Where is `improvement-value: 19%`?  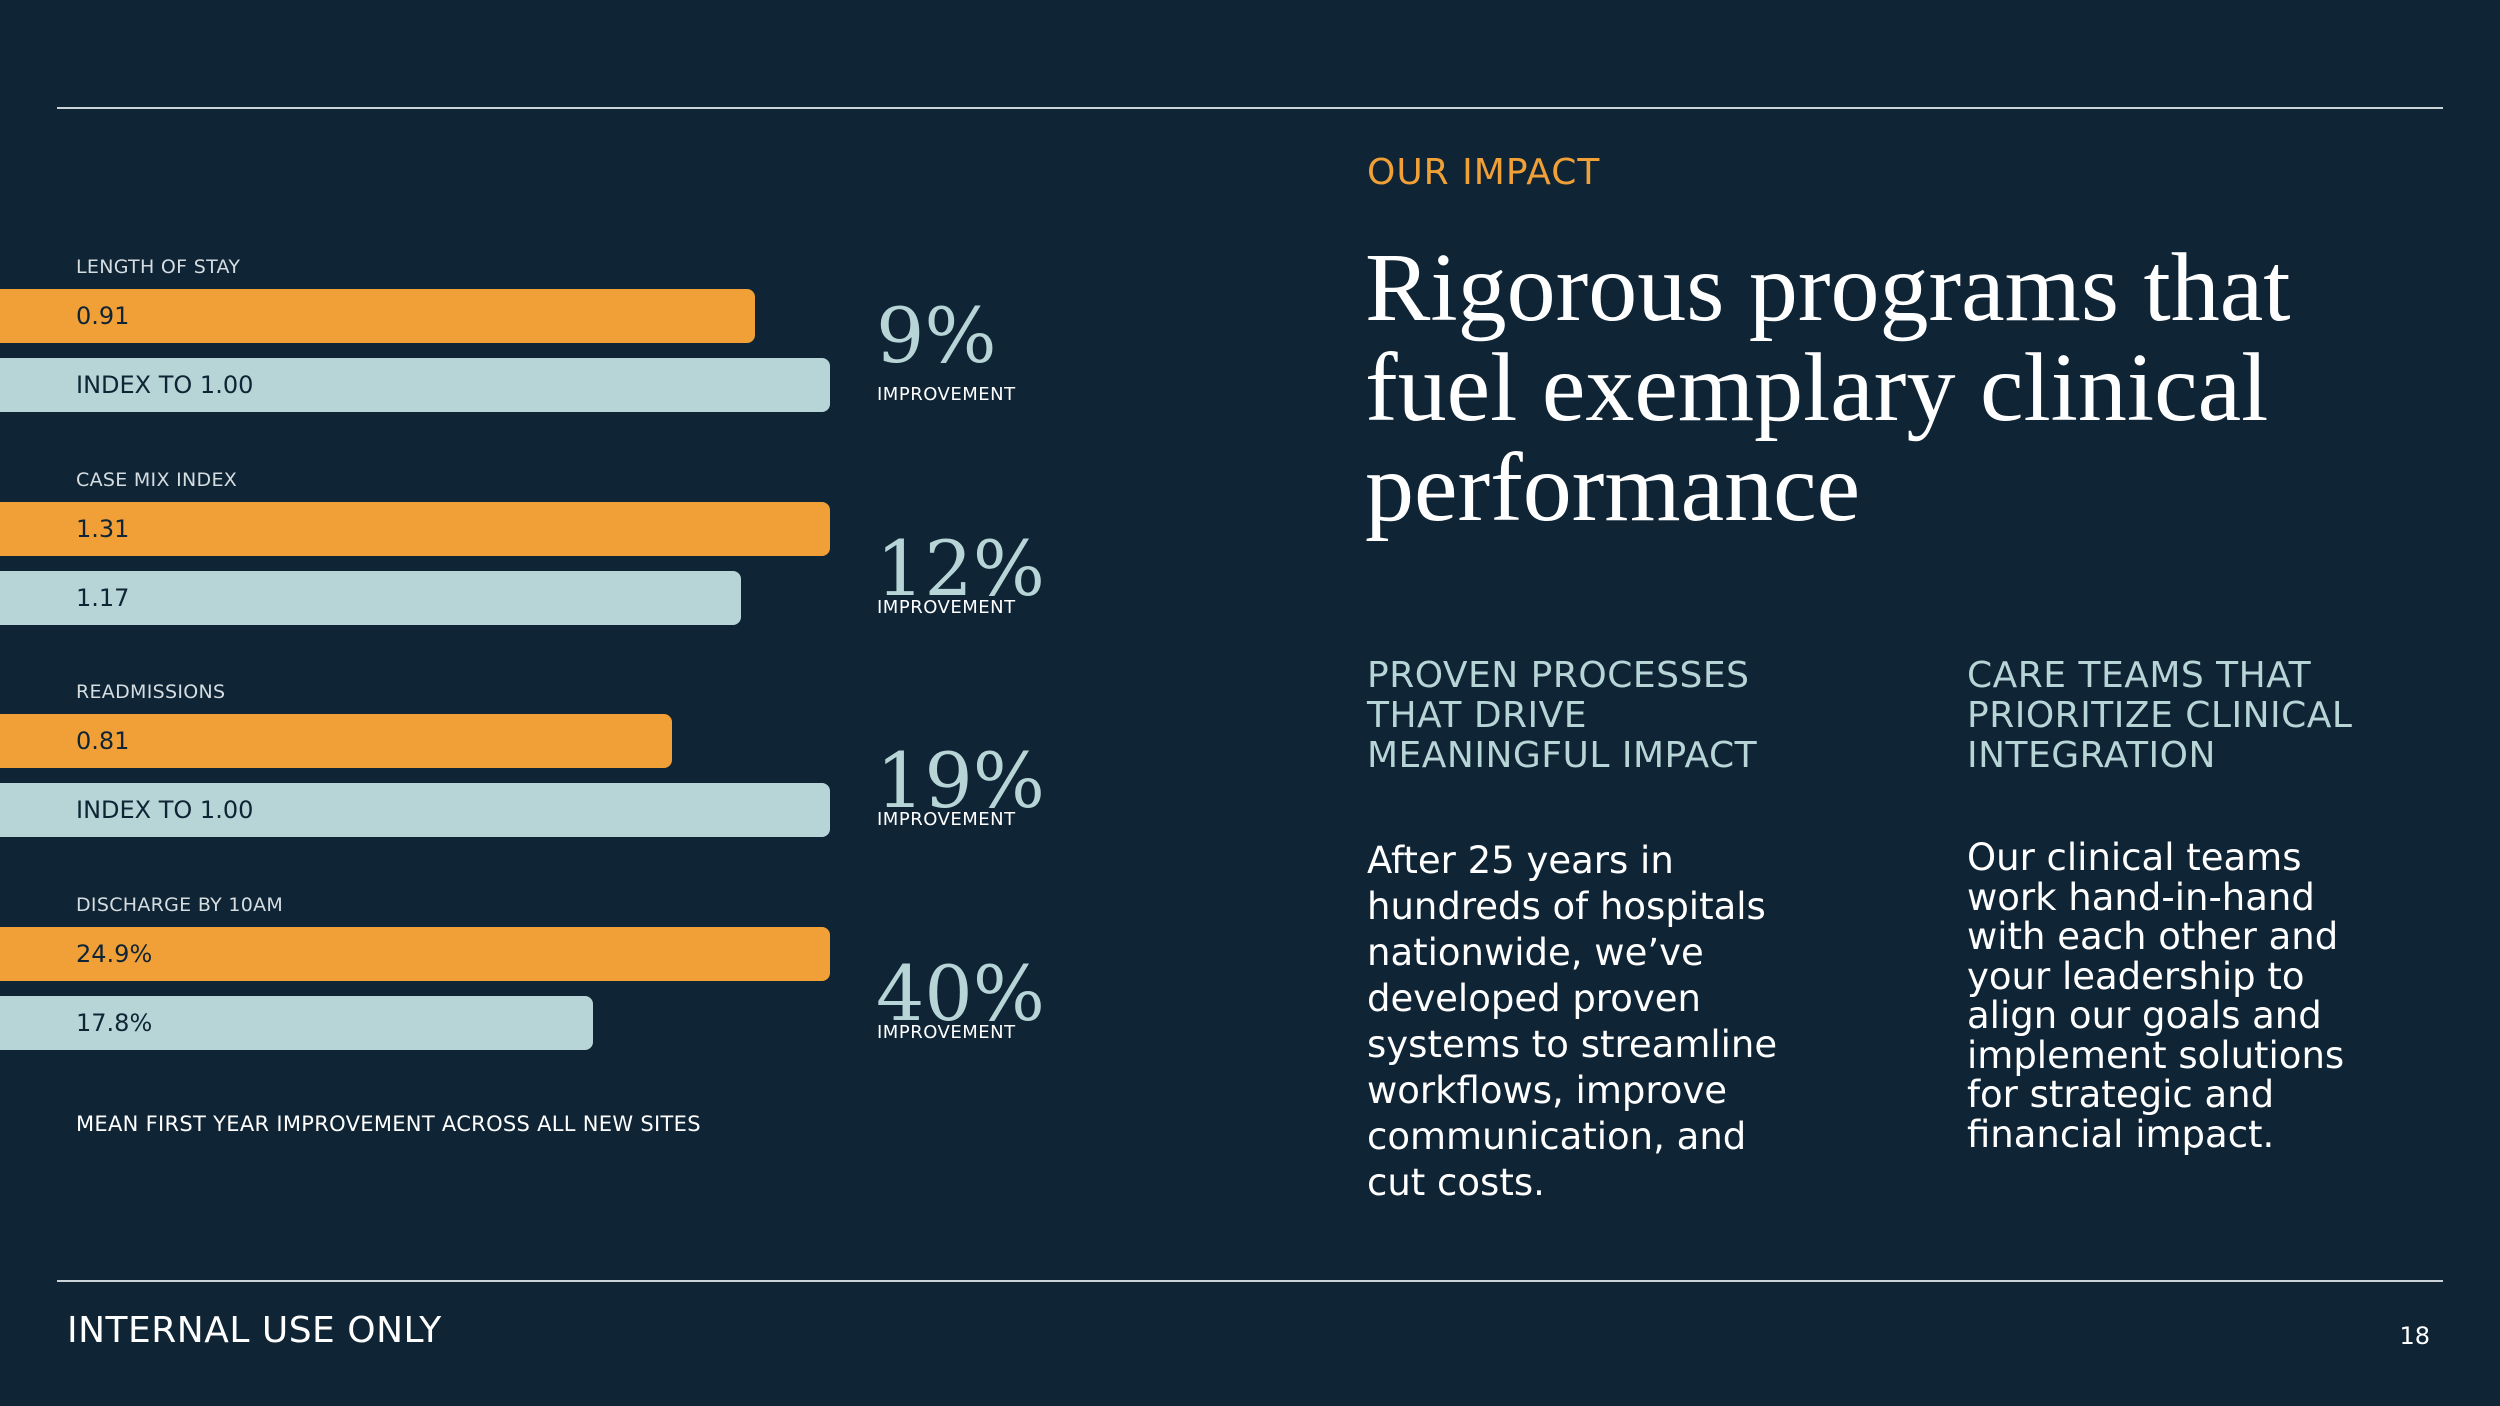 improvement-value: 19% is located at coordinates (960, 780).